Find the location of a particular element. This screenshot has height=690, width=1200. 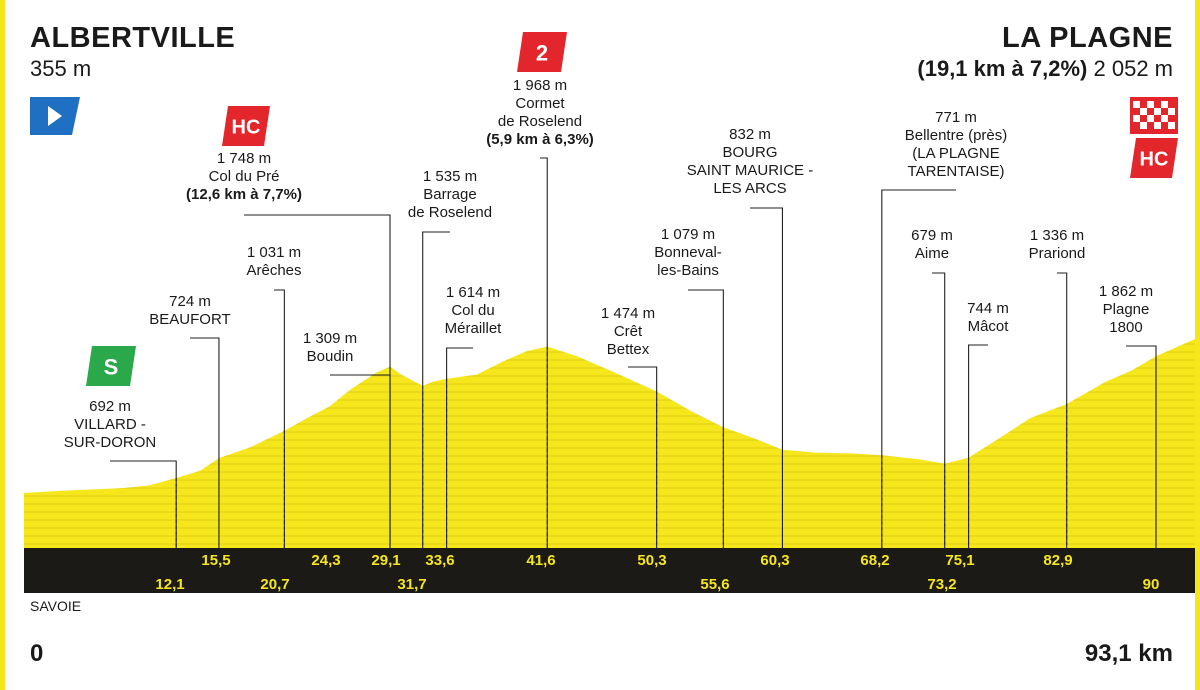

waypoint-name: VILLARD - is located at coordinates (110, 424).